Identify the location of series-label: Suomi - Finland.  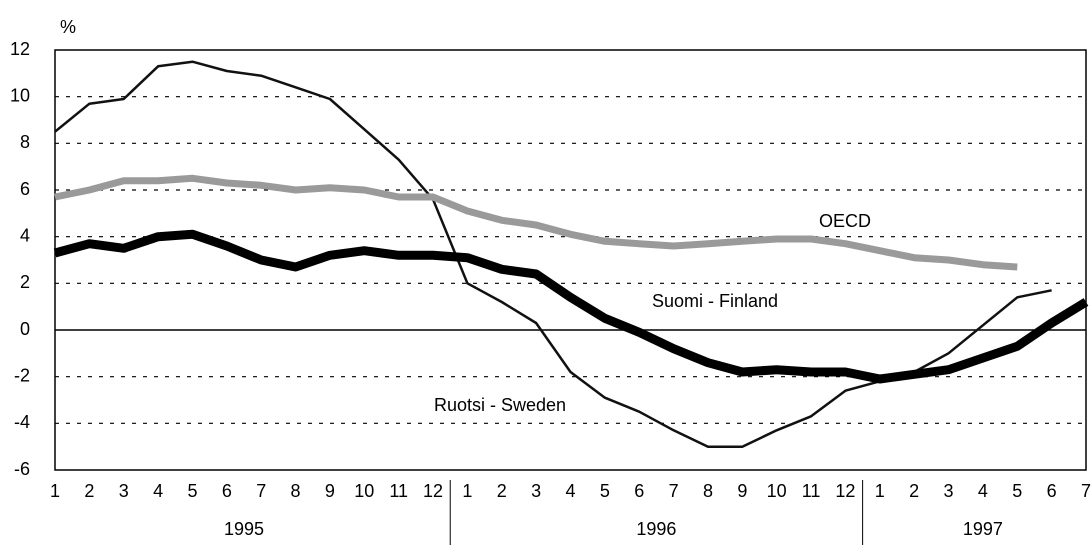
(715, 301).